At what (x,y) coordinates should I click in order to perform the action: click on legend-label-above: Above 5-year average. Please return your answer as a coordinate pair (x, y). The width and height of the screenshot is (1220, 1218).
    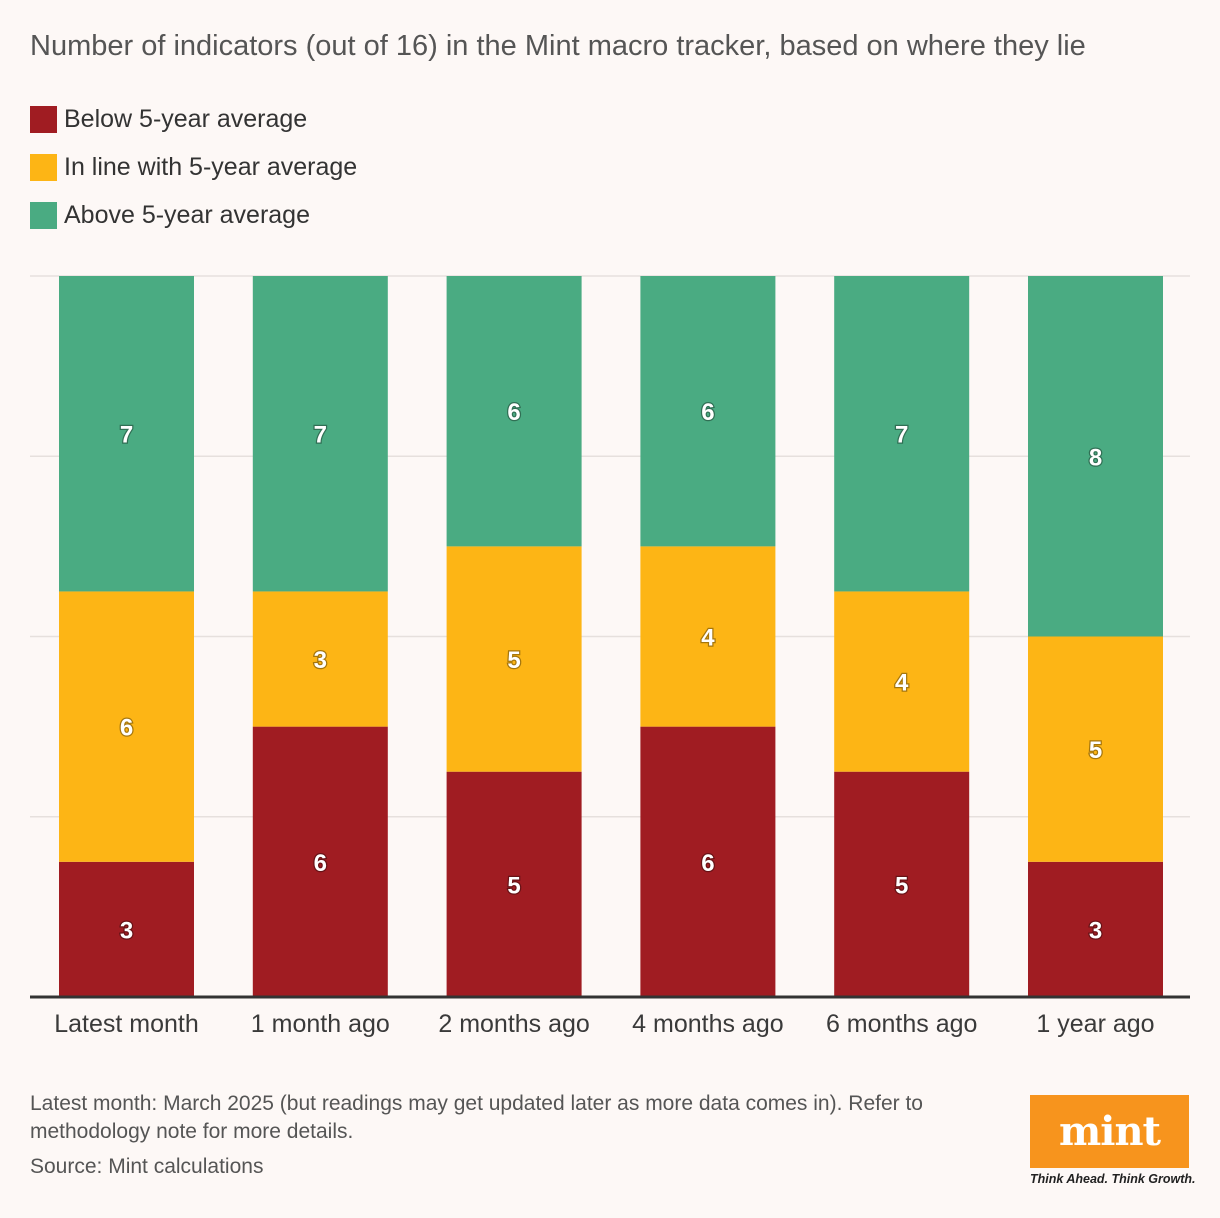
    Looking at the image, I should click on (187, 214).